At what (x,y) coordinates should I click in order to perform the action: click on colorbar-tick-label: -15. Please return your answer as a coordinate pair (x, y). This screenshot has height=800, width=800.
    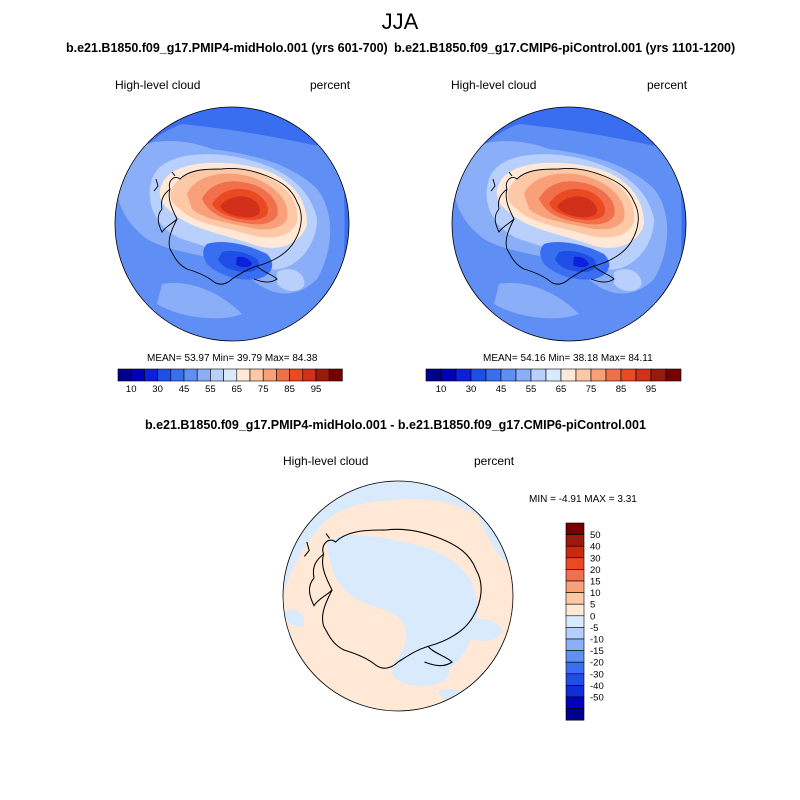
    Looking at the image, I should click on (597, 651).